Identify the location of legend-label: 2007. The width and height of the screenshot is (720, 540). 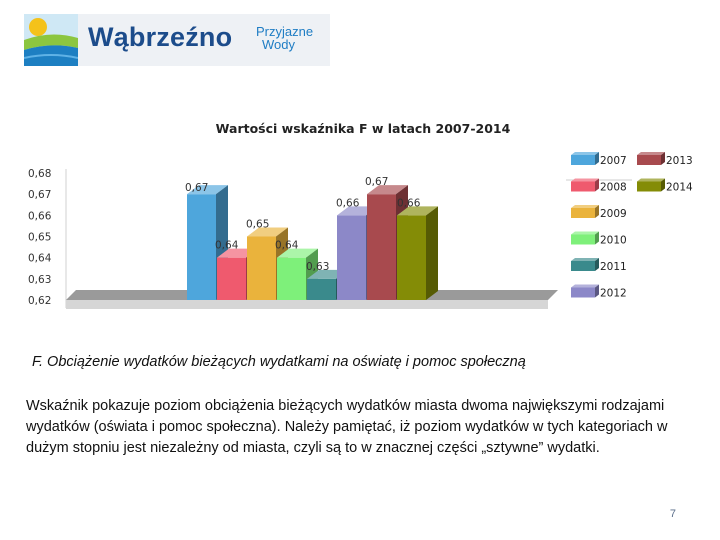
(613, 161).